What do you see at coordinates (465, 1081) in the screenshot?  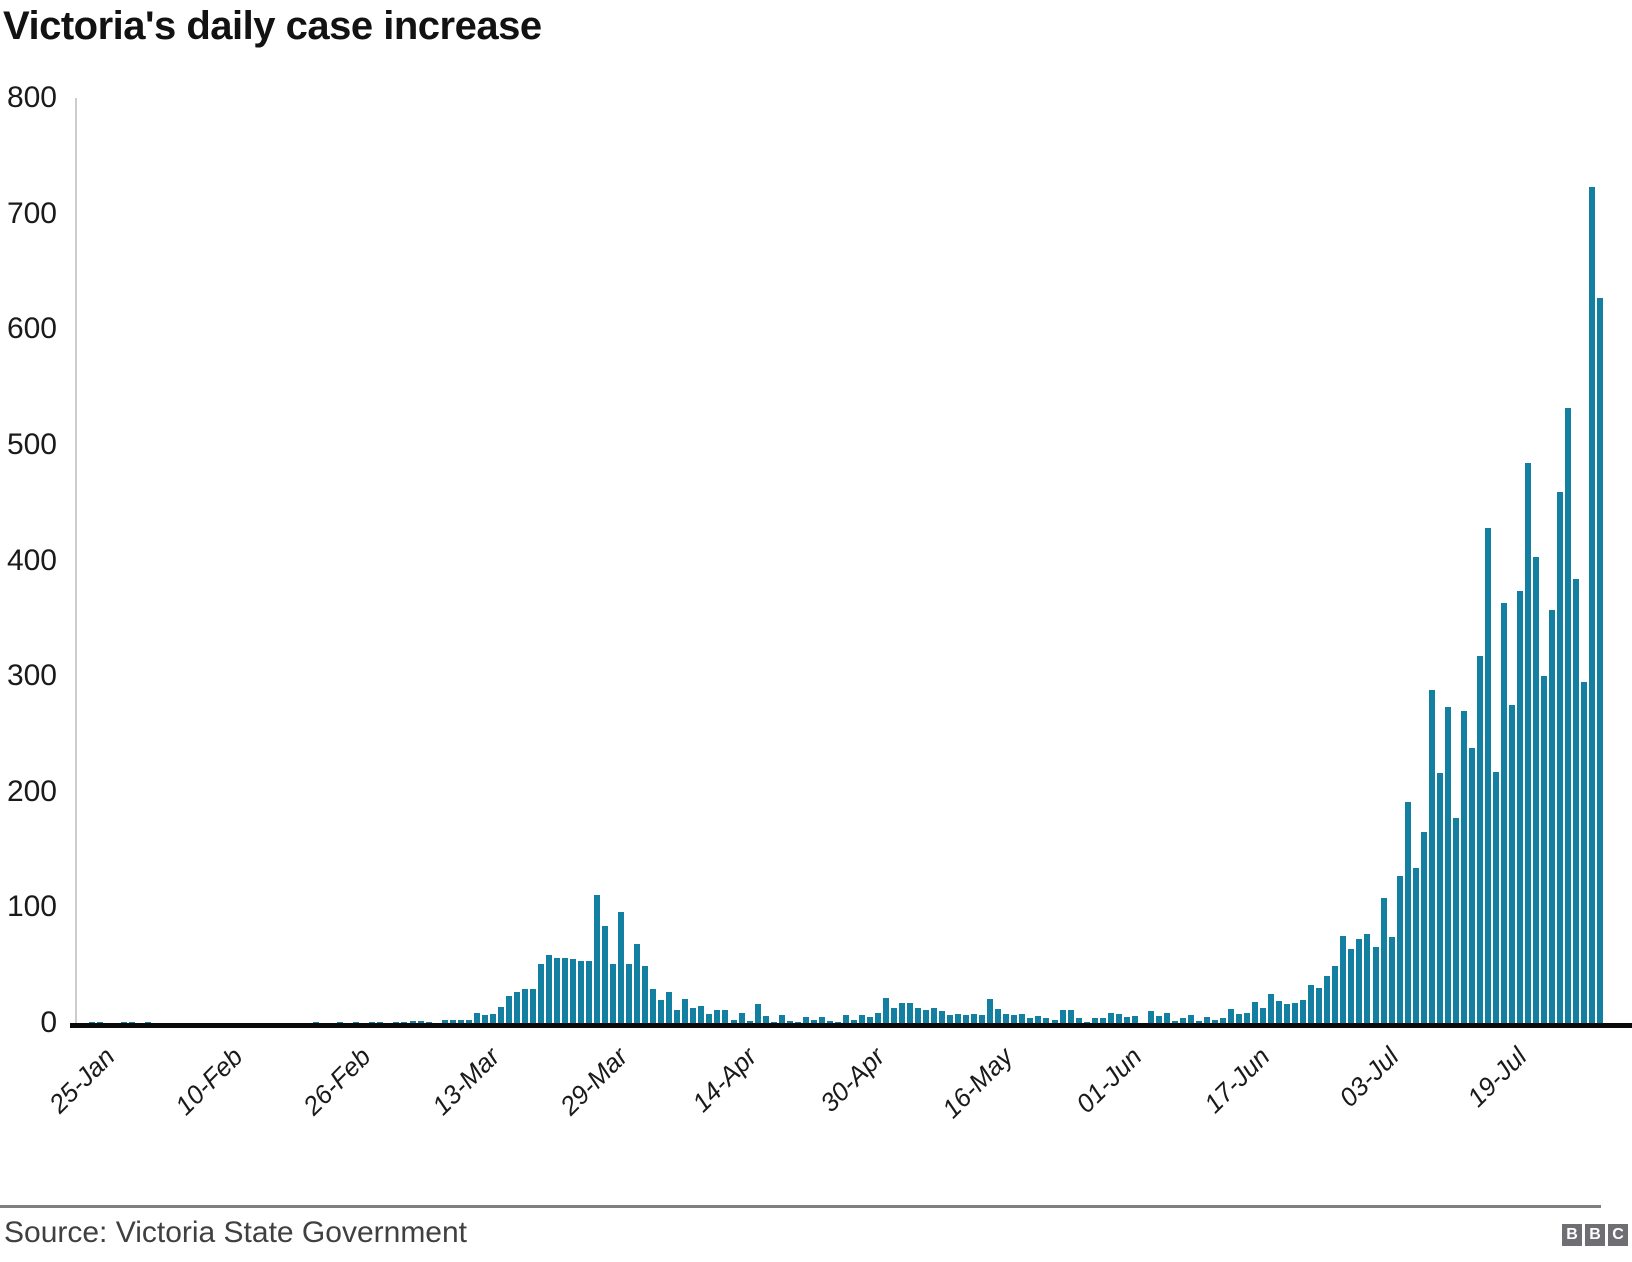 I see `x-tick-label: 13-Mar` at bounding box center [465, 1081].